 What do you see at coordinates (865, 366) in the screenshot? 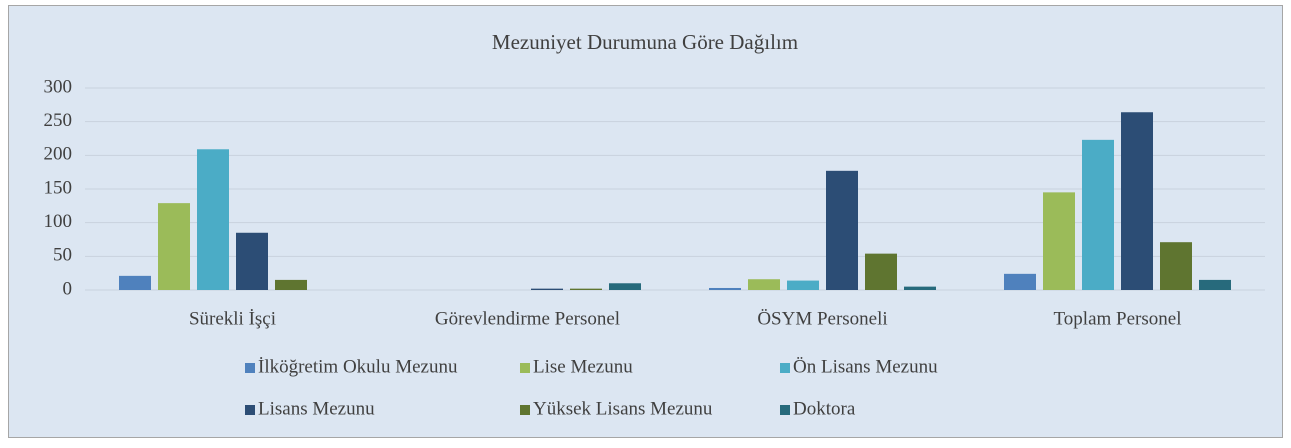
I see `legend-label: Ön Lisans Mezunu` at bounding box center [865, 366].